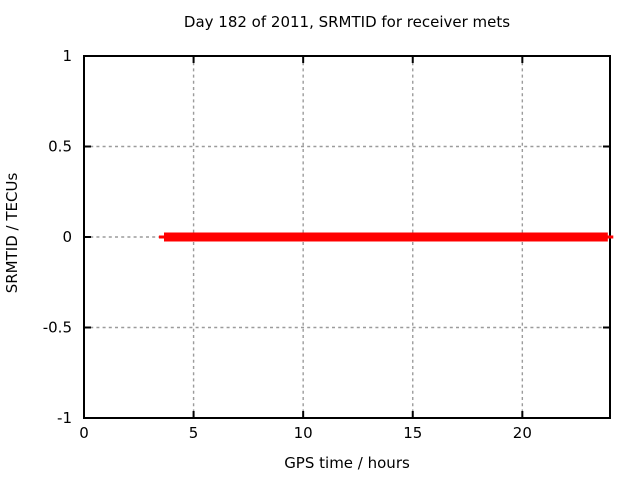  What do you see at coordinates (60, 147) in the screenshot?
I see `y-tick-label: 0.5` at bounding box center [60, 147].